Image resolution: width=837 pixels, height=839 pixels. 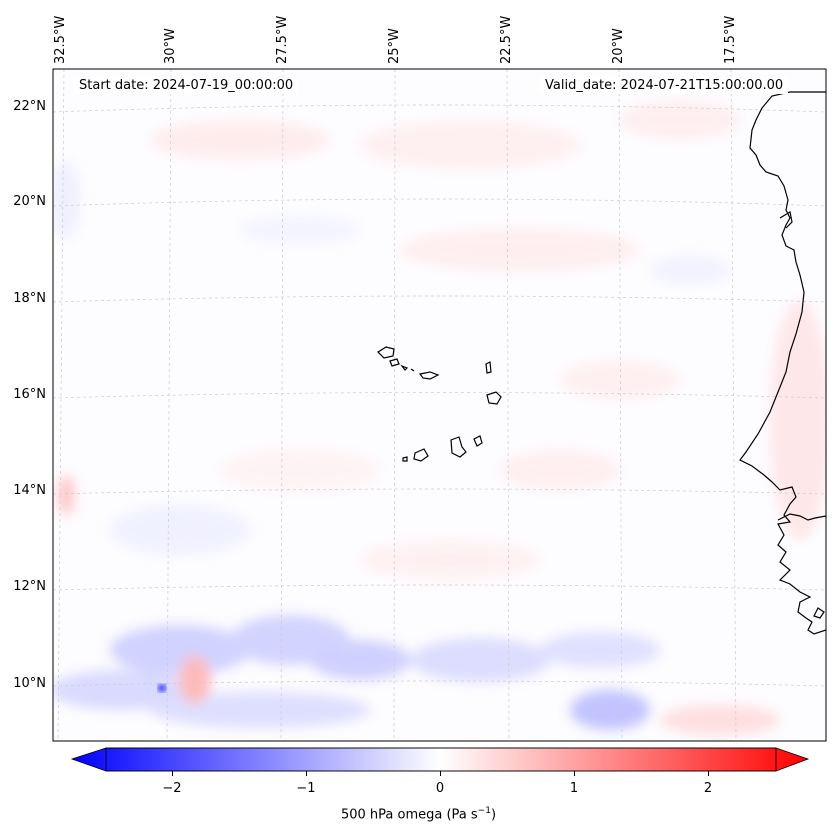 What do you see at coordinates (306, 788) in the screenshot?
I see `colorbar-tick-label: −1` at bounding box center [306, 788].